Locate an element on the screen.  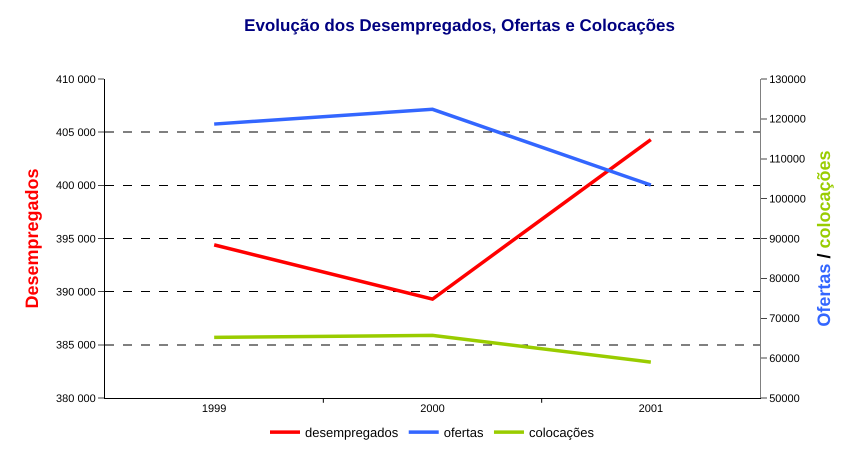
y2-tick-label: 70000 is located at coordinates (784, 319).